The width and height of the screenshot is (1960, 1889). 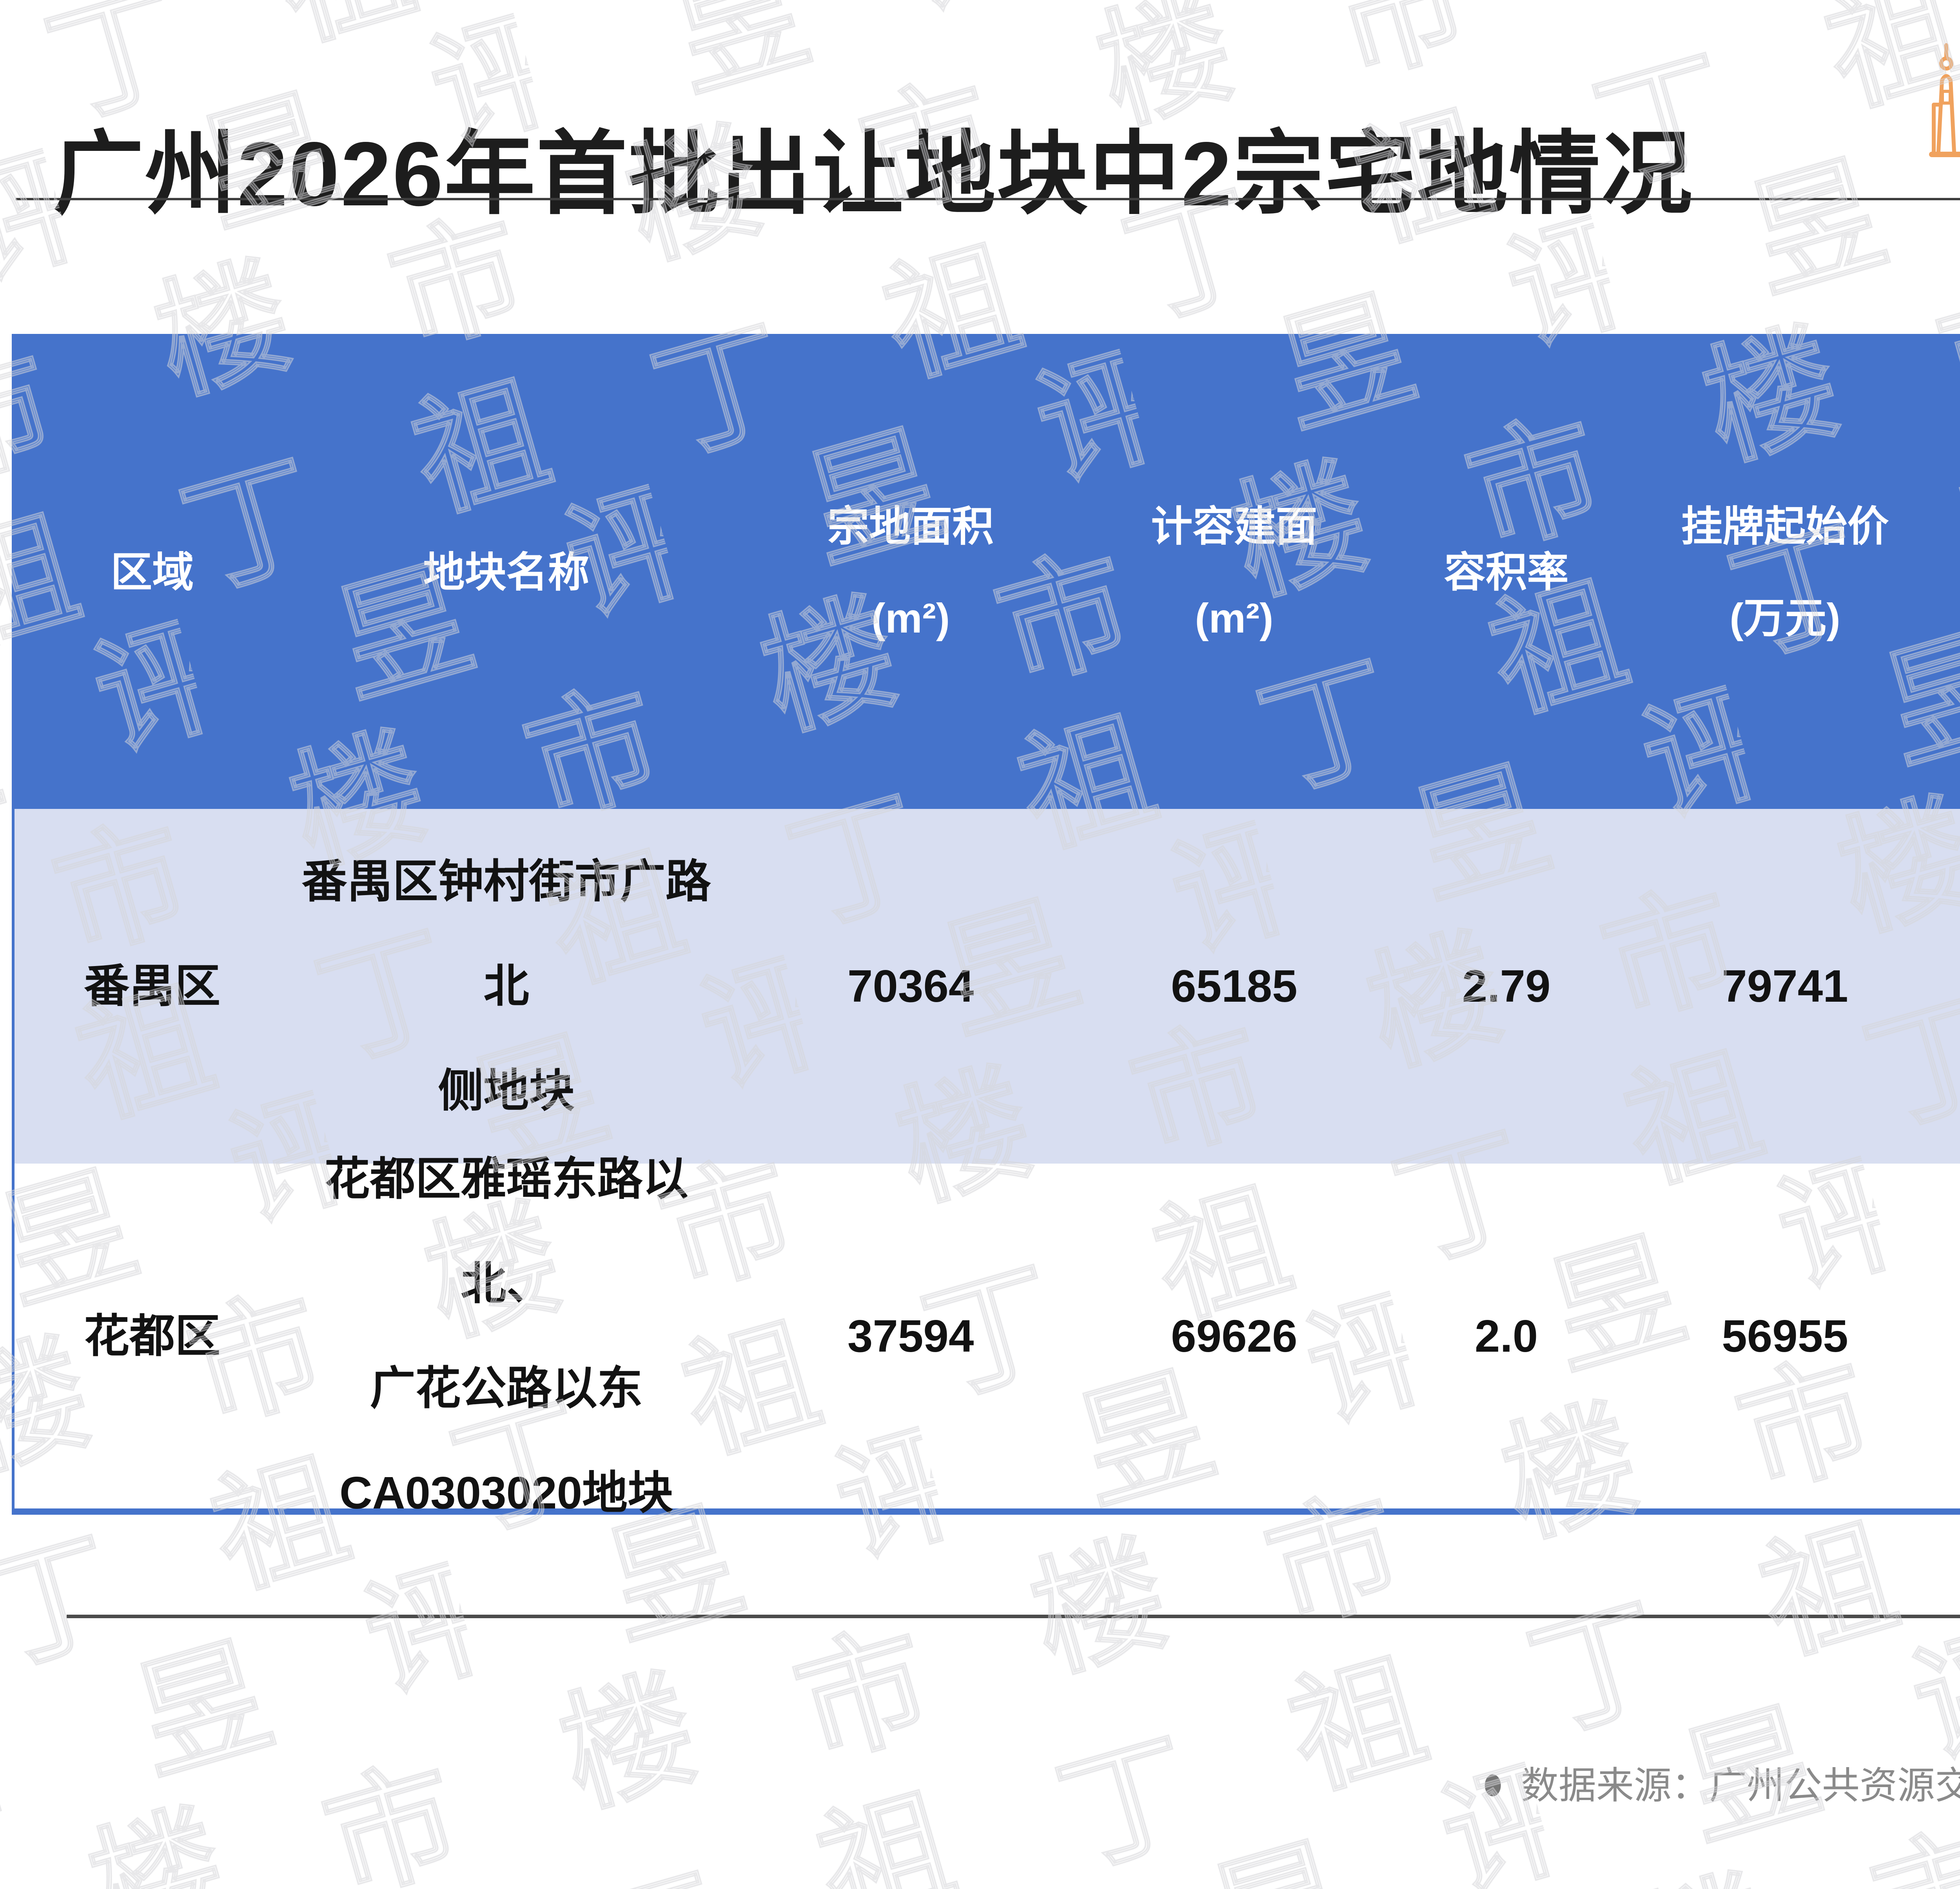 I want to click on cell-parcel-name: 花都区雅瑶东路以北、 广花公路以东 CA0303020地块, so click(x=506, y=1335).